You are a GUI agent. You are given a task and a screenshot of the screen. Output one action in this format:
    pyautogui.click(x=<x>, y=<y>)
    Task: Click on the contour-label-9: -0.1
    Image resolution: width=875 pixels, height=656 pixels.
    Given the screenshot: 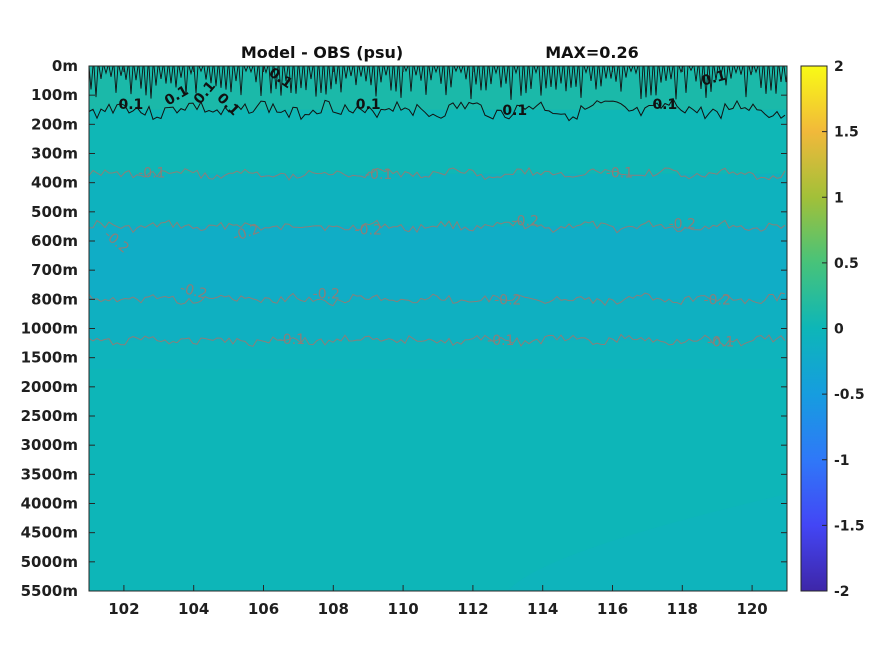 What is the action you would take?
    pyautogui.click(x=151, y=173)
    